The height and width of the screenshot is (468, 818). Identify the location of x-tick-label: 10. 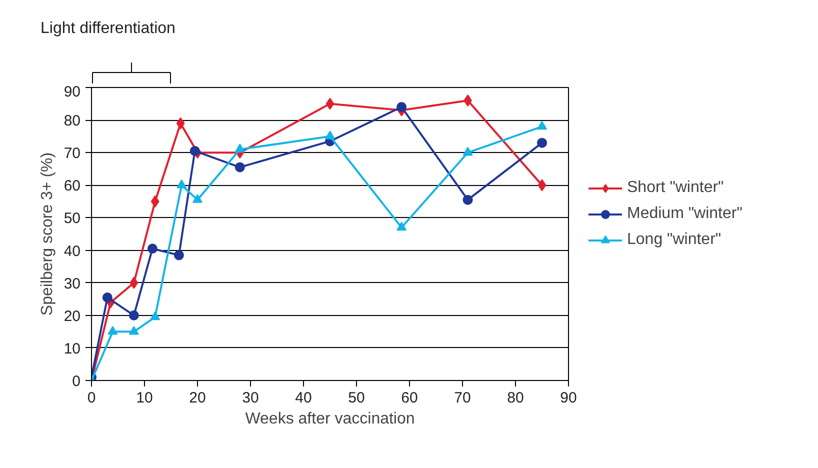
(144, 398).